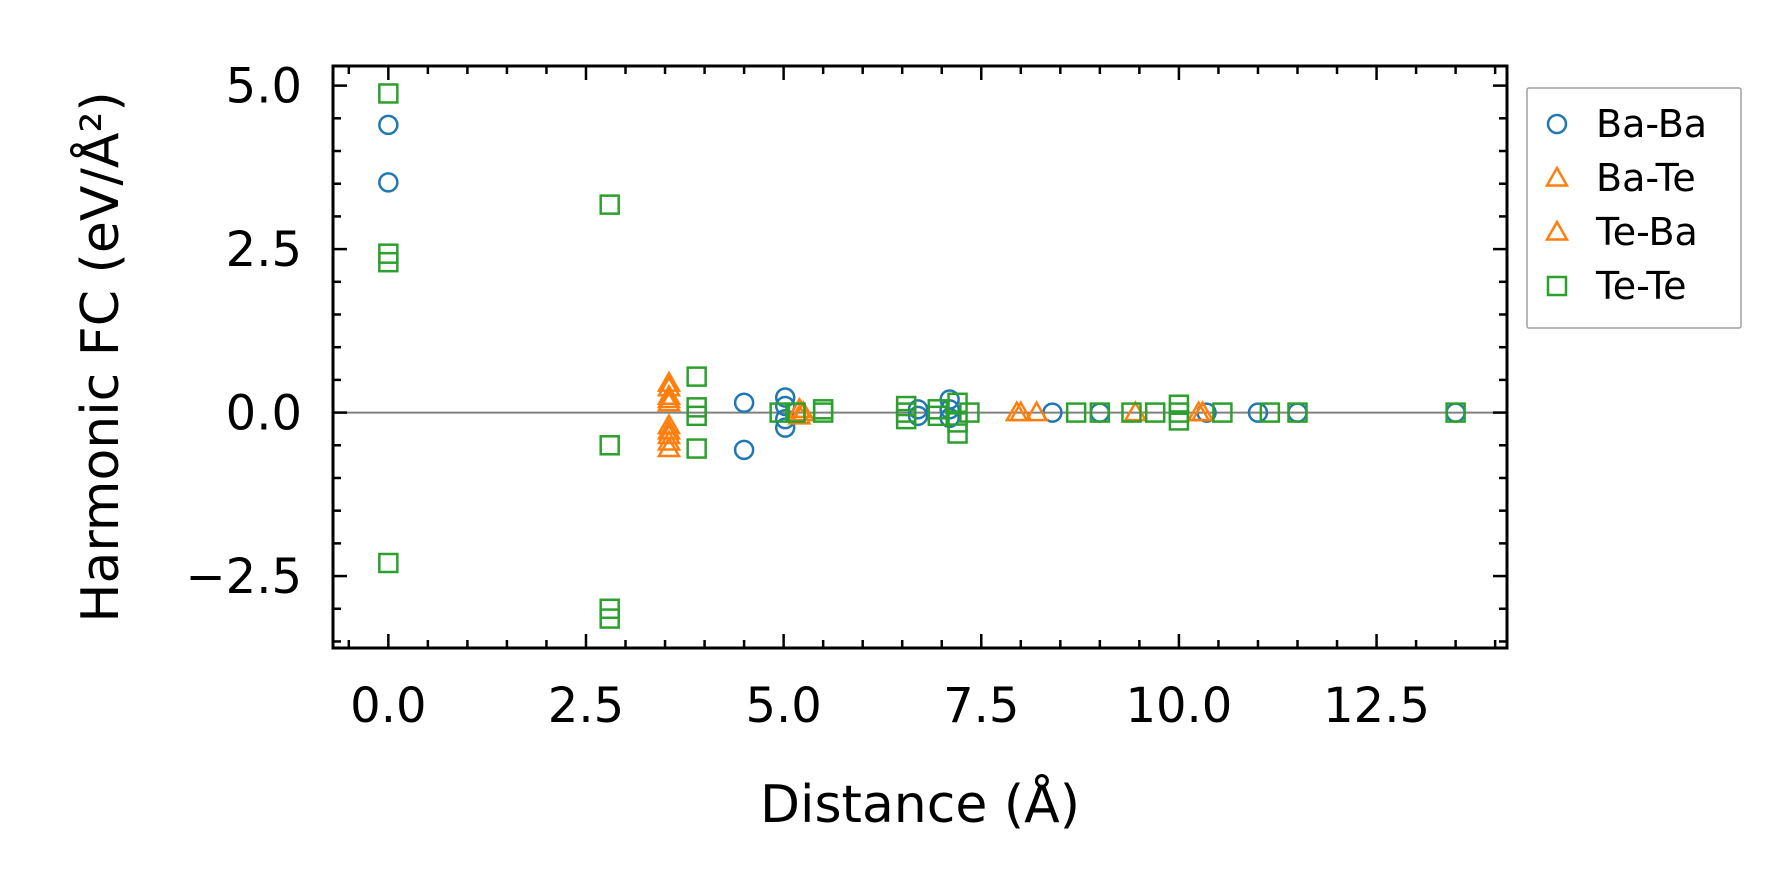  Describe the element at coordinates (264, 87) in the screenshot. I see `y-tick-label: 5.0` at that location.